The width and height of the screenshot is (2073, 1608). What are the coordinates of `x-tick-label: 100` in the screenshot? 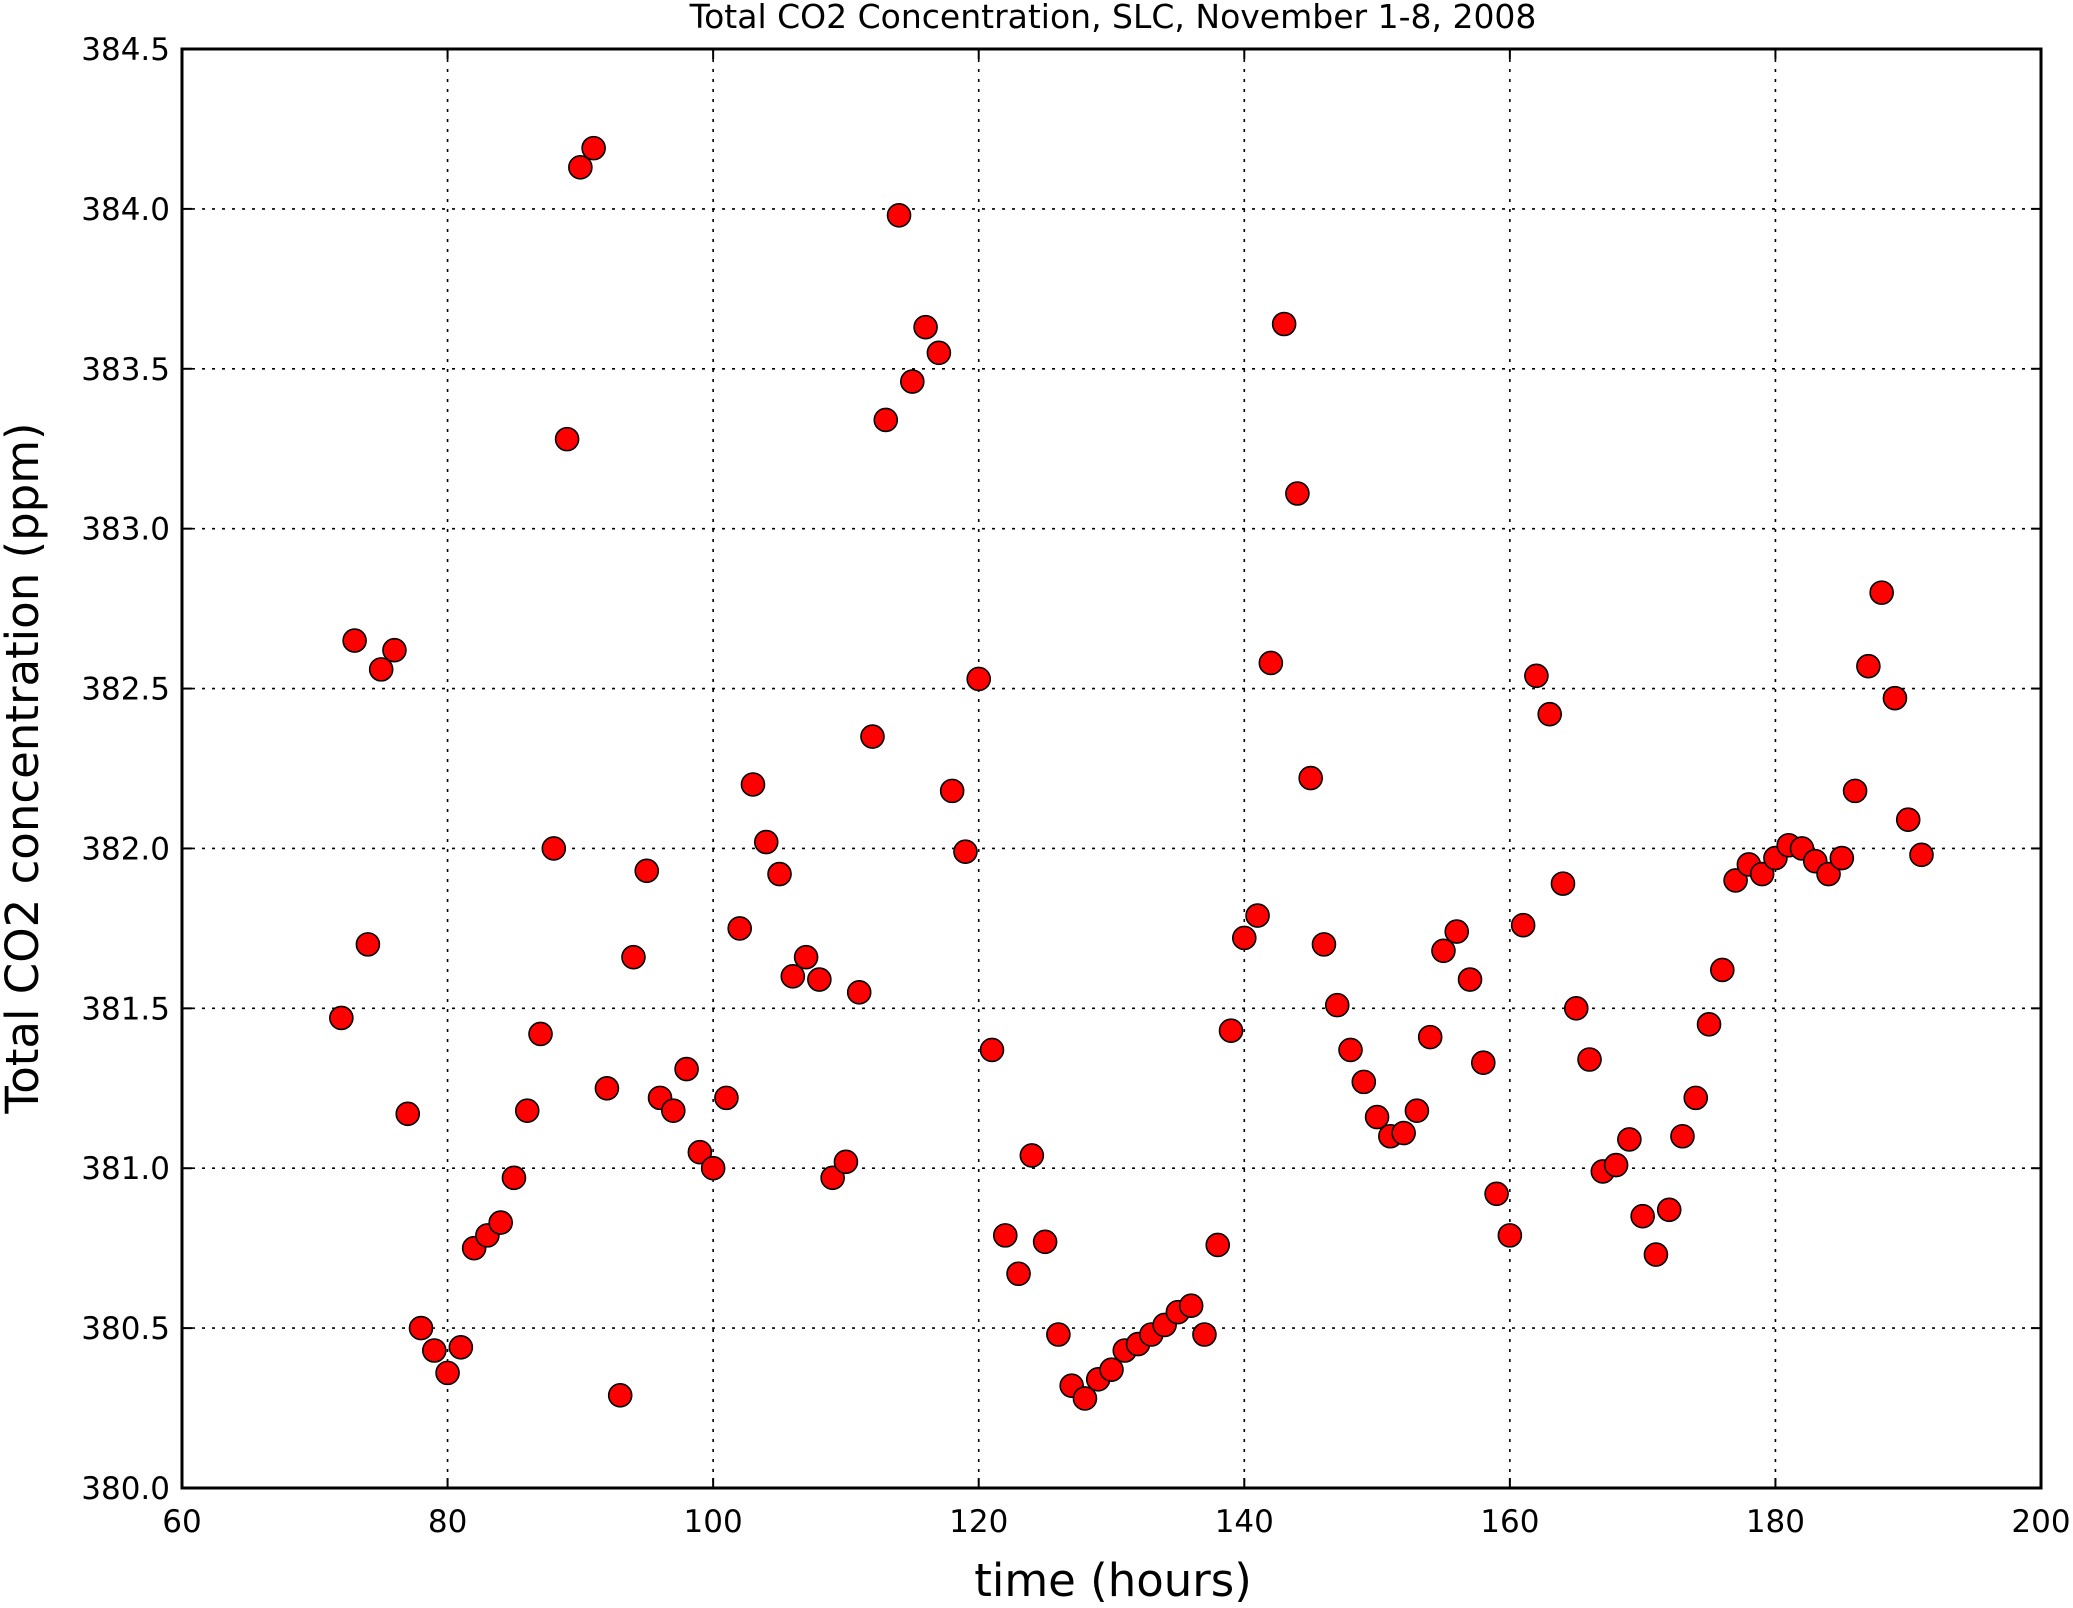 It's located at (713, 1522).